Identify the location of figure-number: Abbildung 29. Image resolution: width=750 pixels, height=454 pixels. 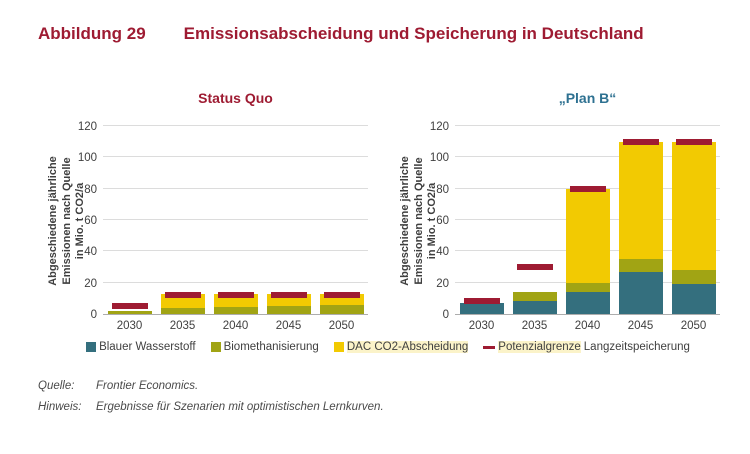
(92, 33).